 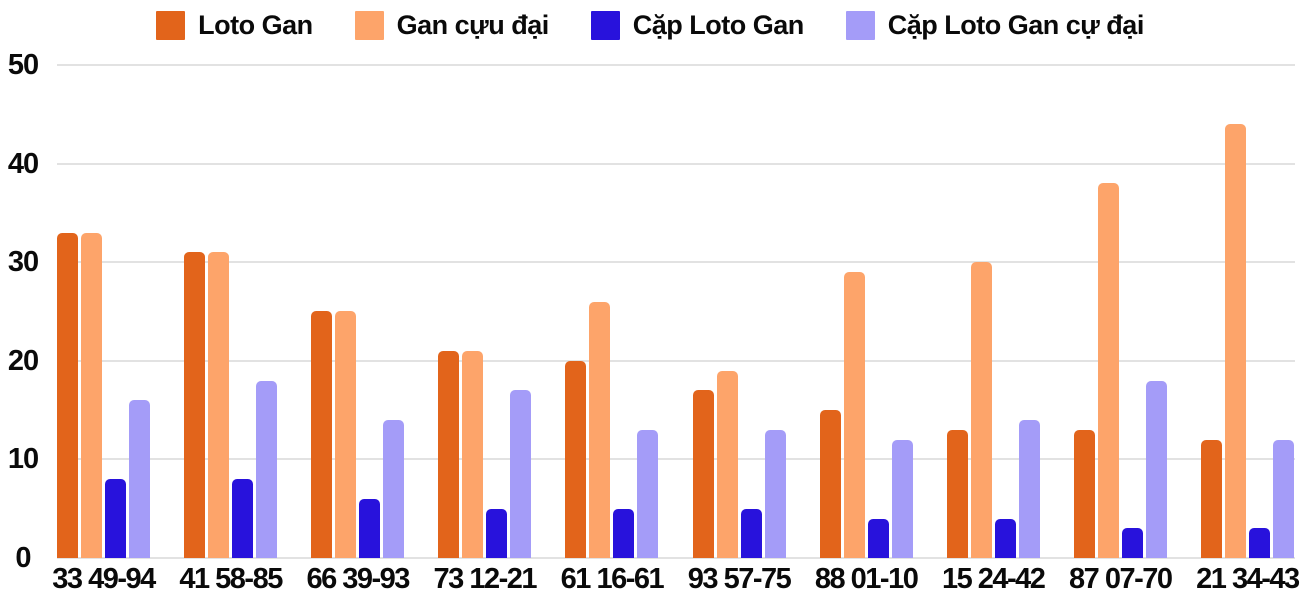 I want to click on legend-item: Gan cựu đại, so click(x=452, y=25).